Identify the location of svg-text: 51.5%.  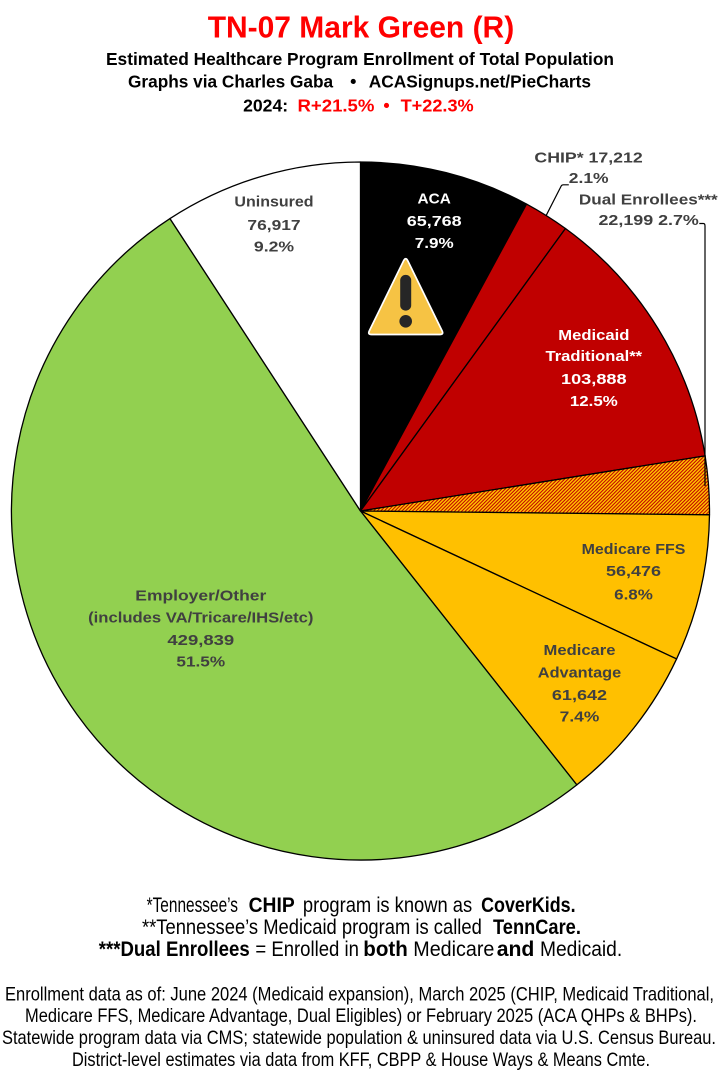
(200, 663).